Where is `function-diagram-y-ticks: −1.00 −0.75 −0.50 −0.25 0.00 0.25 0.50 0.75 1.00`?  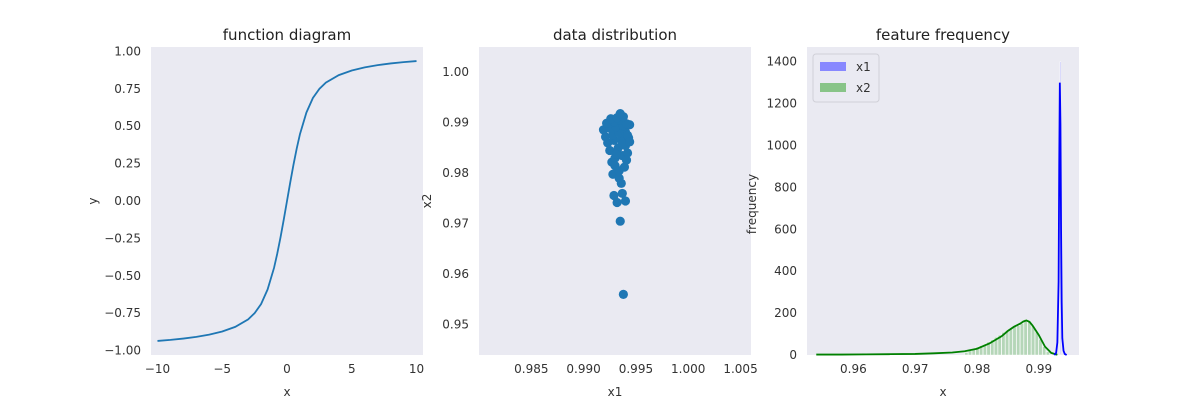
function-diagram-y-ticks: −1.00 −0.75 −0.50 −0.25 0.00 0.25 0.50 0.75 1.00 is located at coordinates (122, 200).